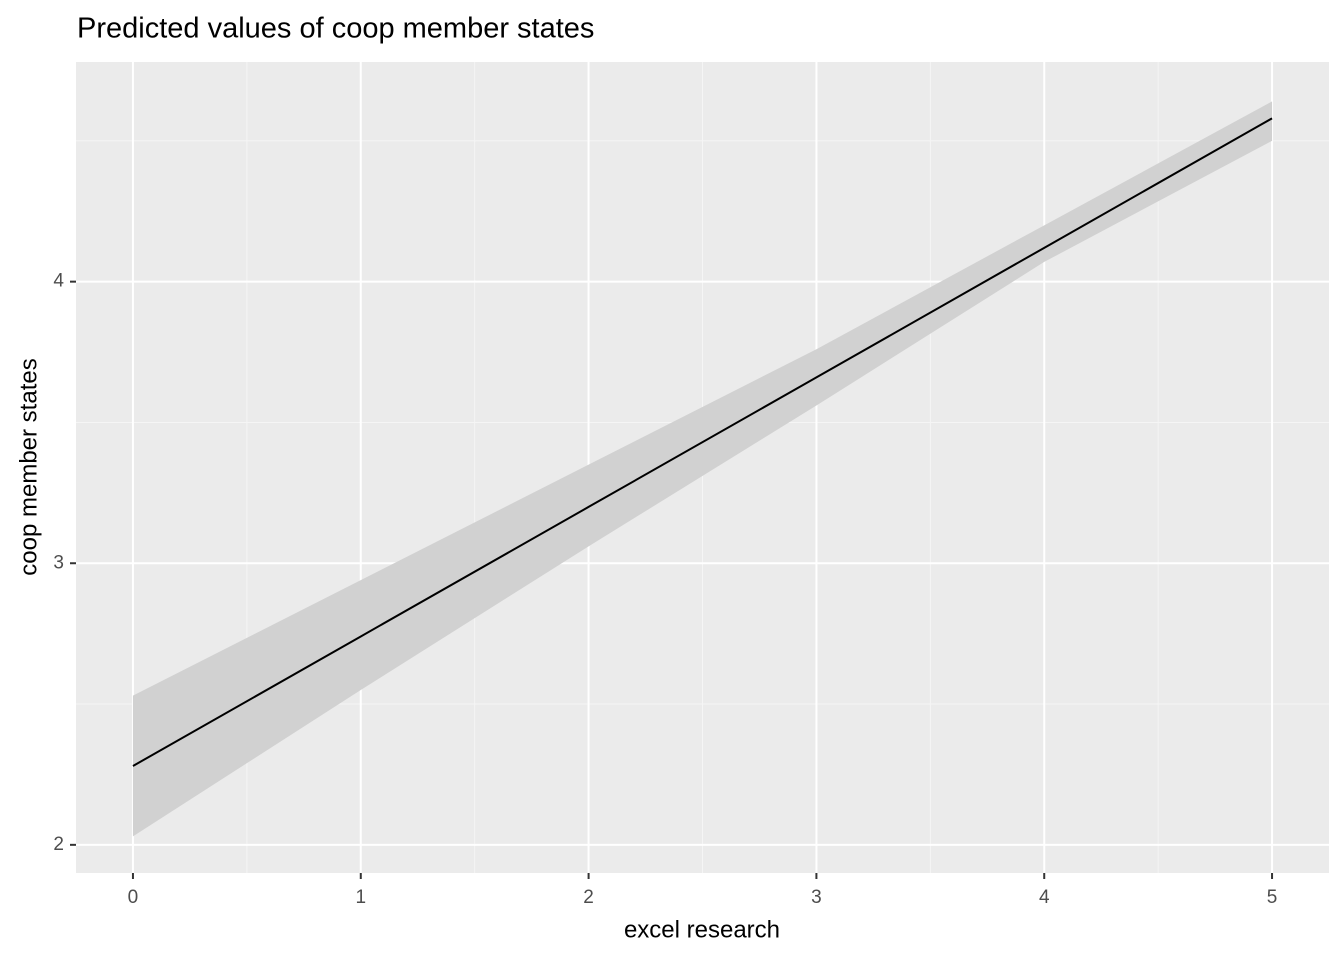 The width and height of the screenshot is (1344, 960). What do you see at coordinates (1044, 897) in the screenshot?
I see `x-tick-label: 4` at bounding box center [1044, 897].